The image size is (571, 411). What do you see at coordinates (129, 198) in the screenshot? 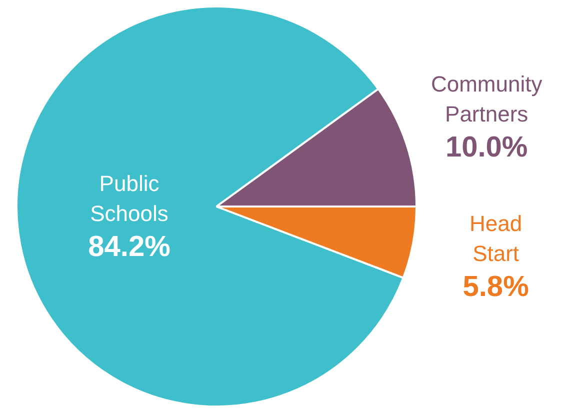
I see `slice-label: Public Schools` at bounding box center [129, 198].